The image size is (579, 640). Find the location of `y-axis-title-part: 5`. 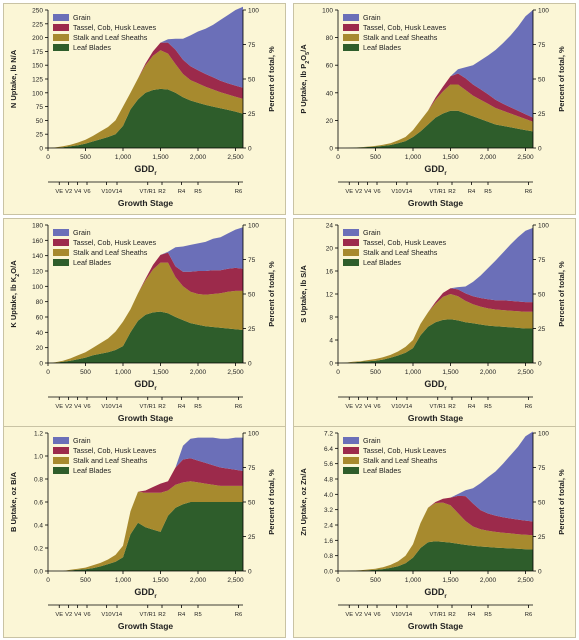

y-axis-title-part: 5 is located at coordinates (308, 53).